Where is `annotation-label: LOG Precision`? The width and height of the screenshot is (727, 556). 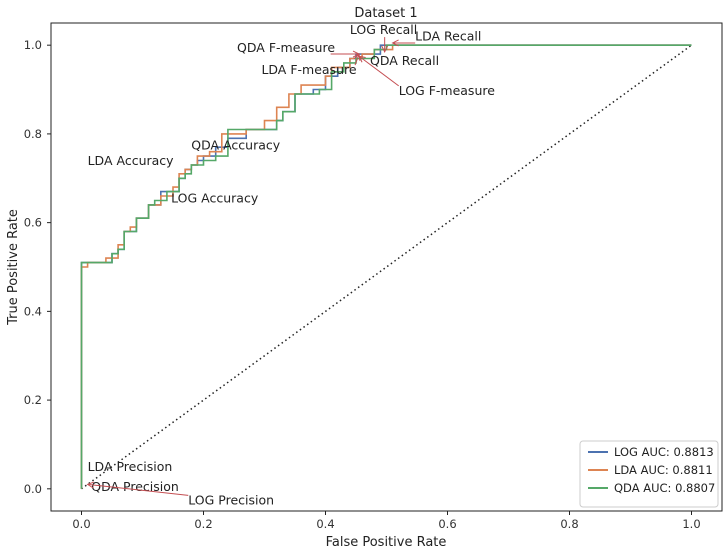
annotation-label: LOG Precision is located at coordinates (231, 499).